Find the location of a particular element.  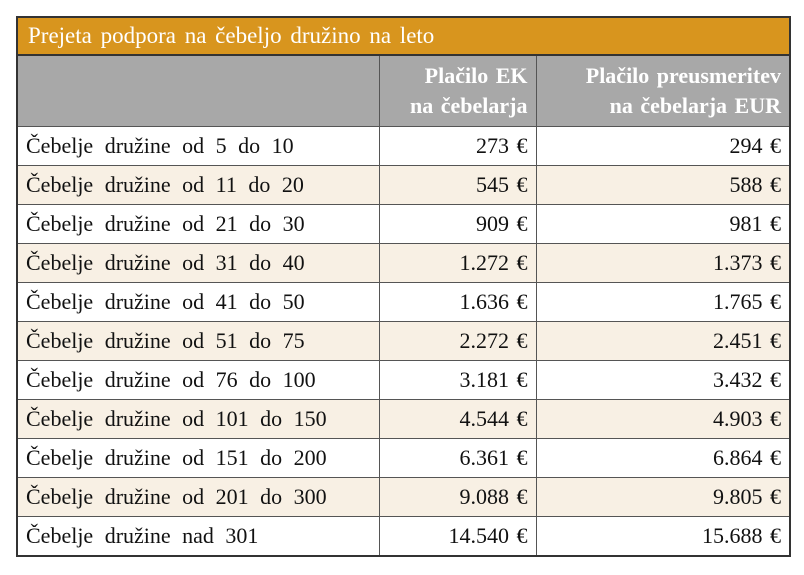

table-row: Čebelje družine od 5 do 10 273 €294 € is located at coordinates (403, 146).